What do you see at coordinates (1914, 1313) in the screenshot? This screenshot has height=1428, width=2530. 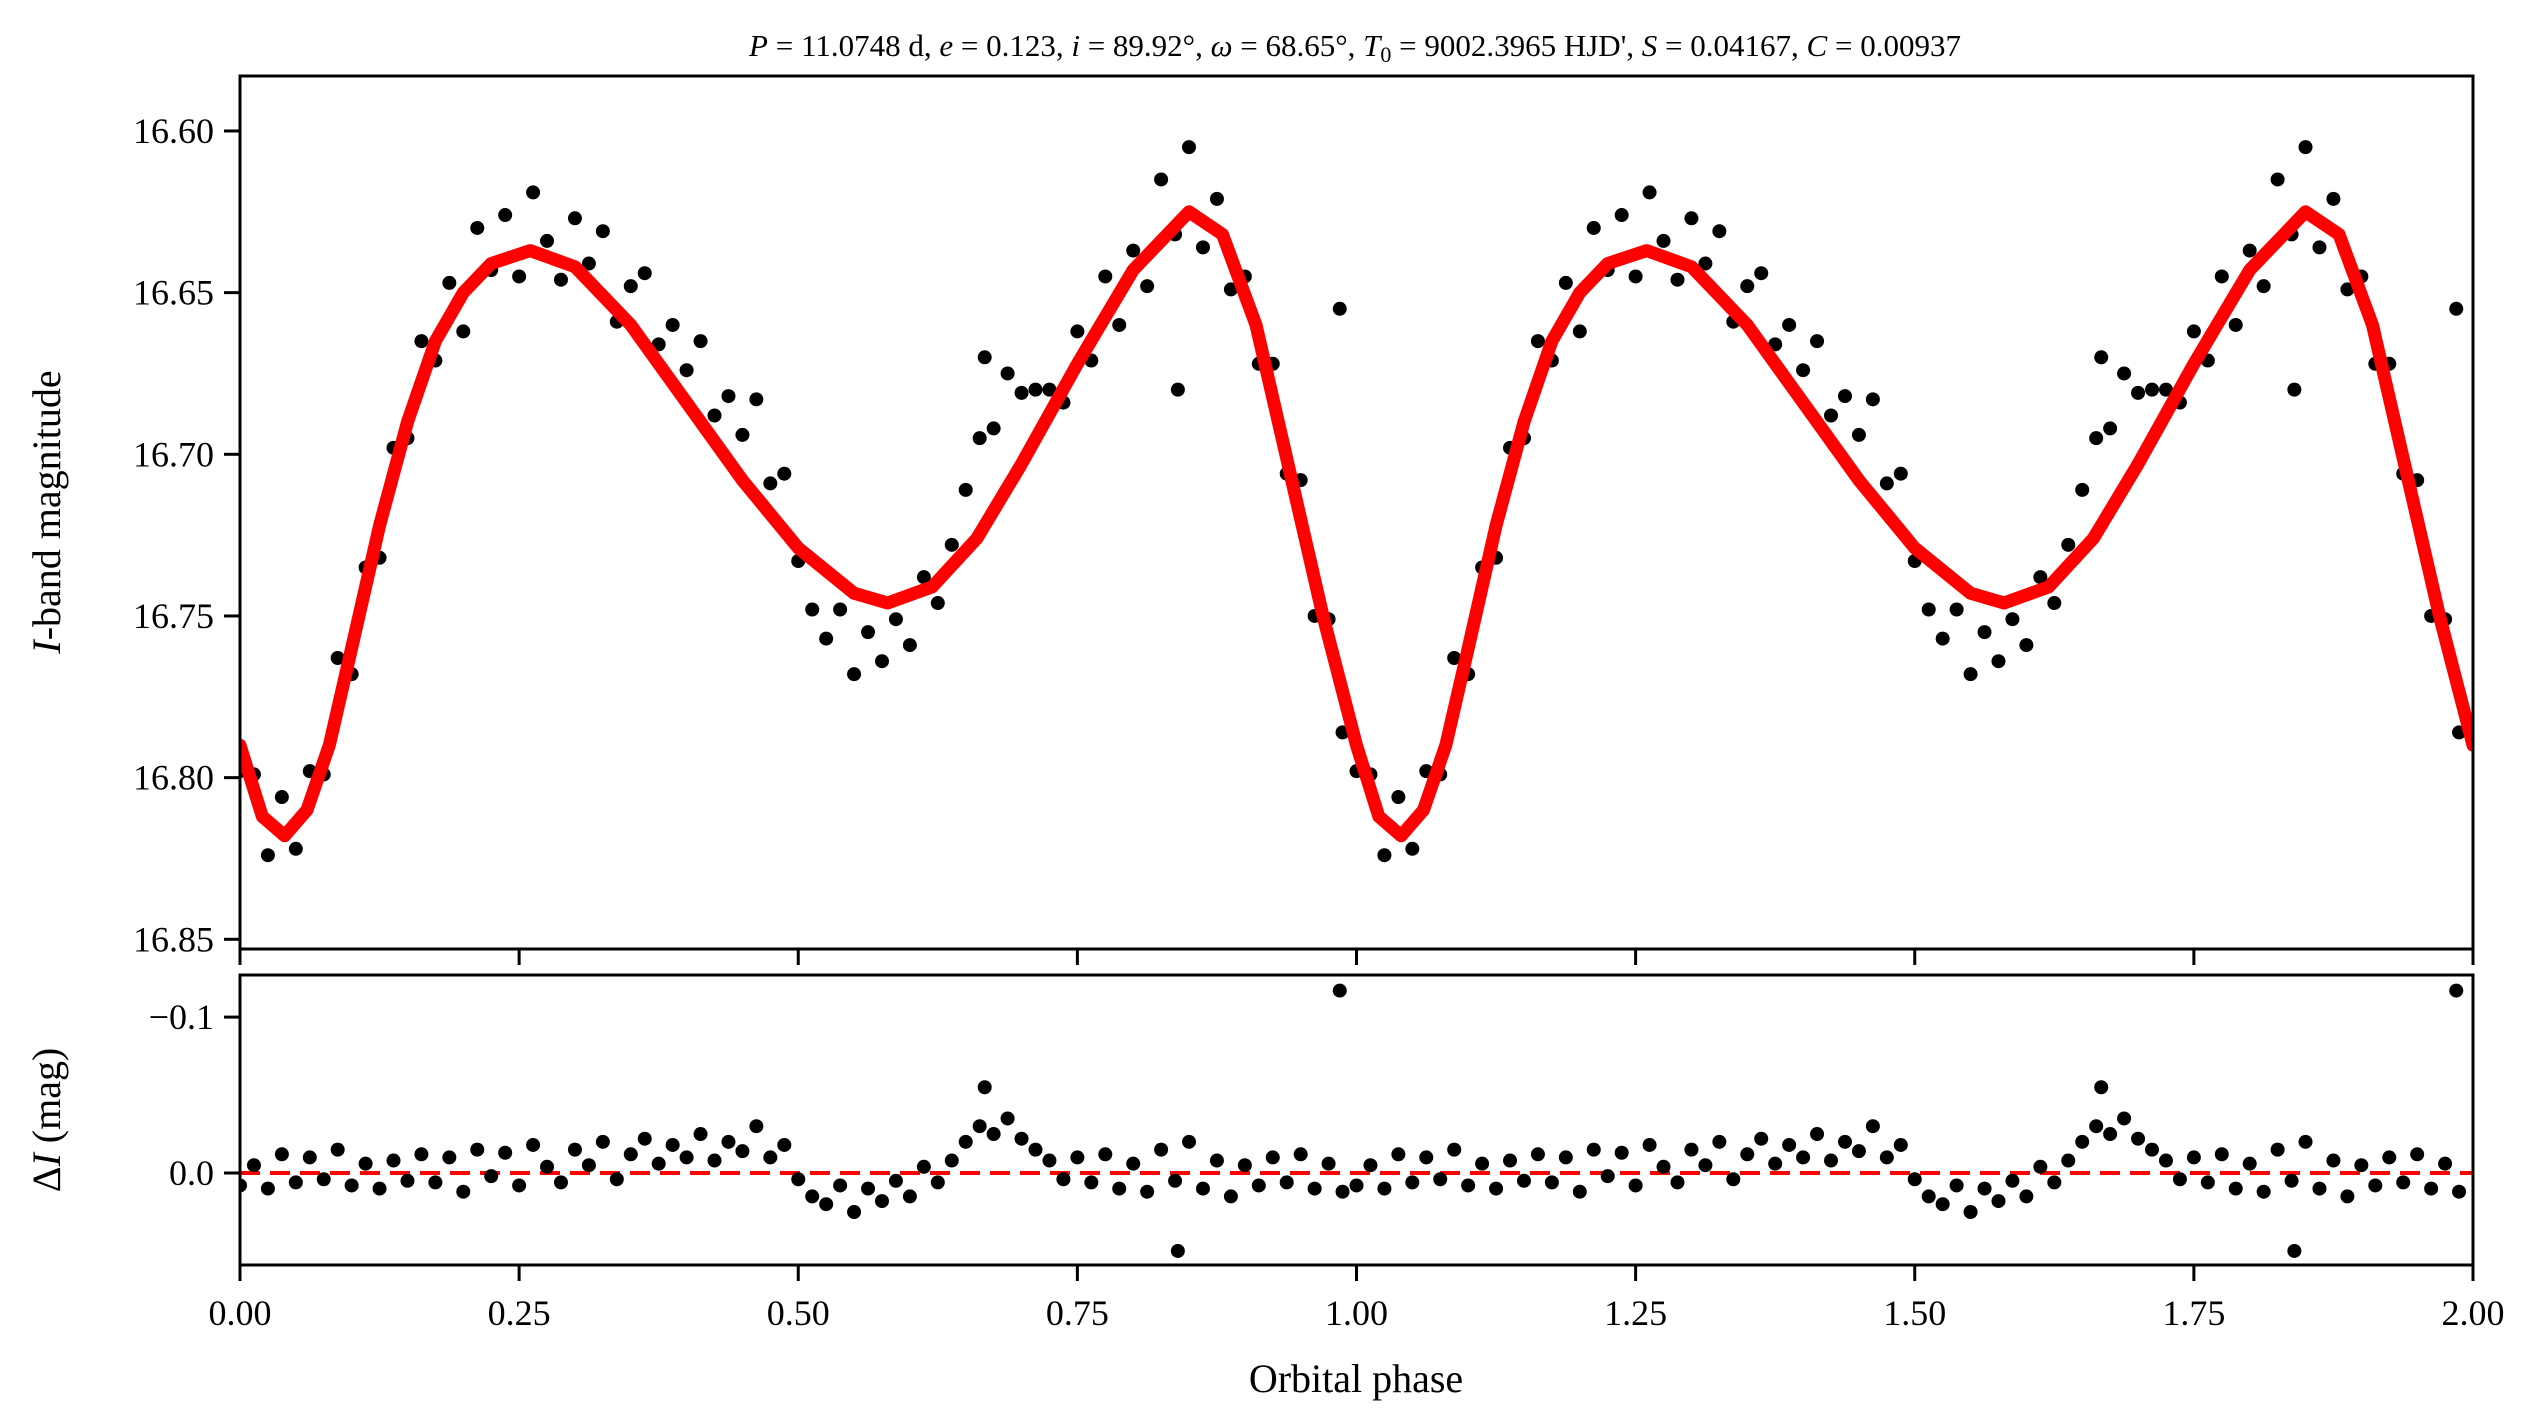 I see `x-tick-label: 1.50` at bounding box center [1914, 1313].